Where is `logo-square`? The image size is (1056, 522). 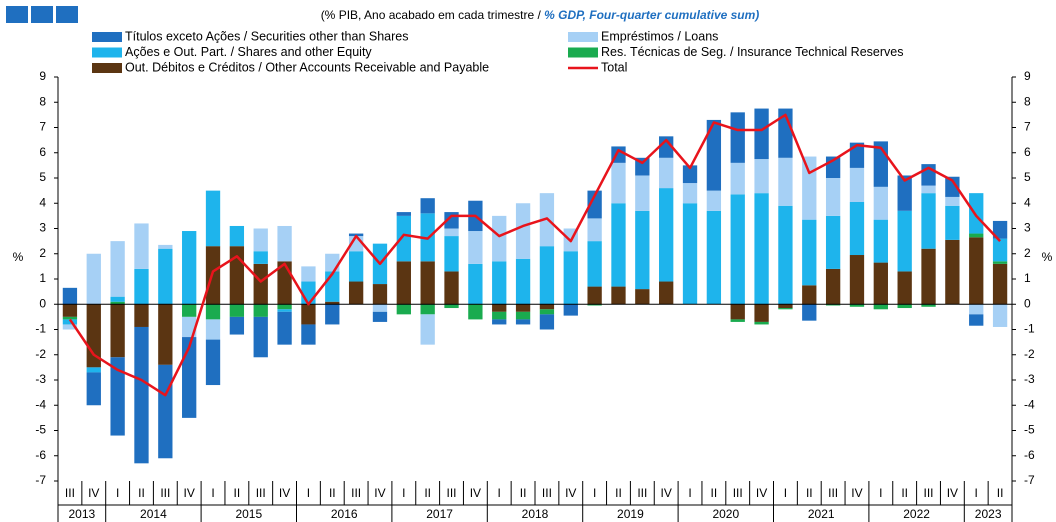
logo-square is located at coordinates (17, 14).